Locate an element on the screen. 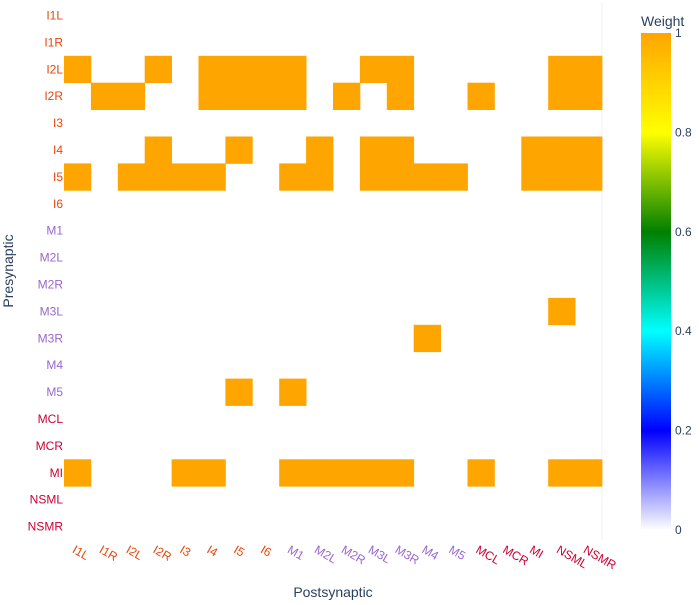 The width and height of the screenshot is (700, 605). colorbar-tick-label: 0 is located at coordinates (678, 530).